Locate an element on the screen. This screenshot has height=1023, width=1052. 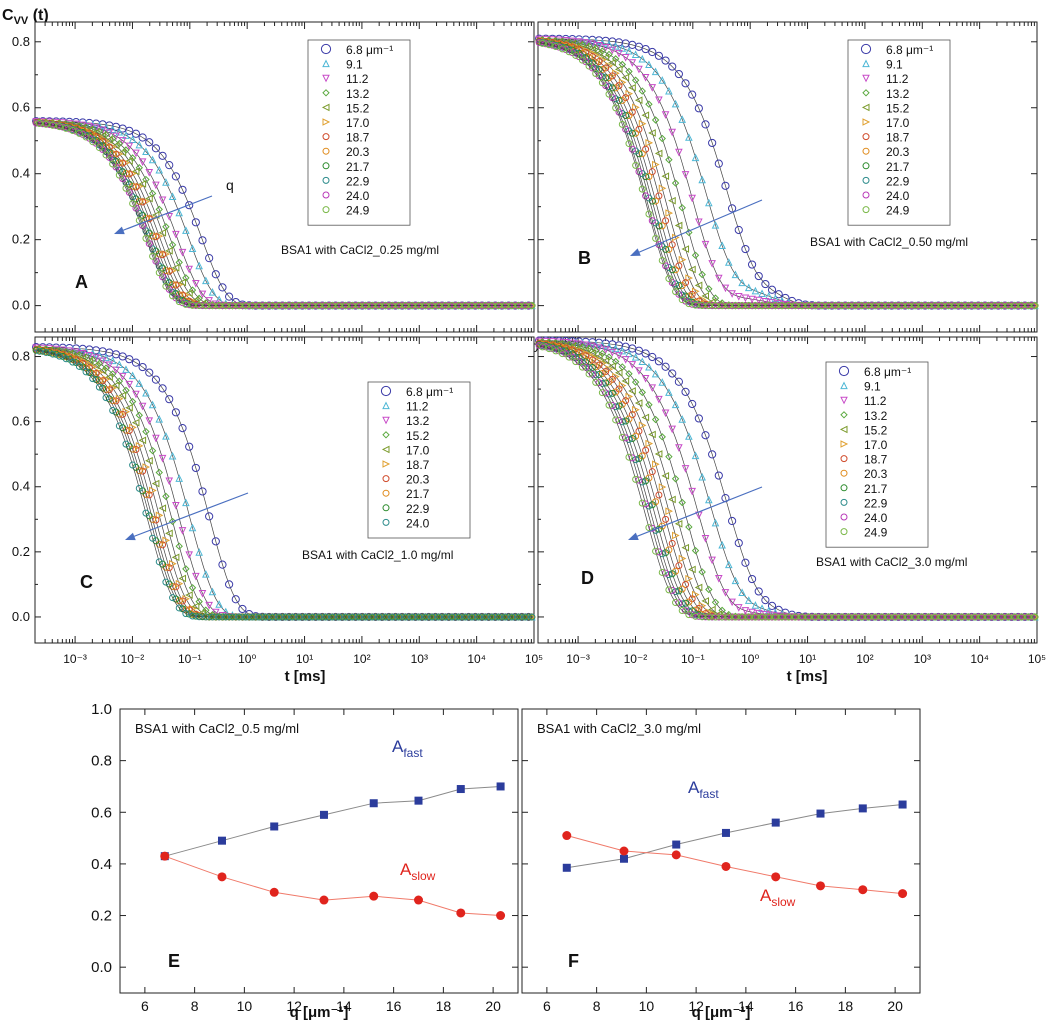
x-tick-label: 10⁻² is located at coordinates (133, 659).